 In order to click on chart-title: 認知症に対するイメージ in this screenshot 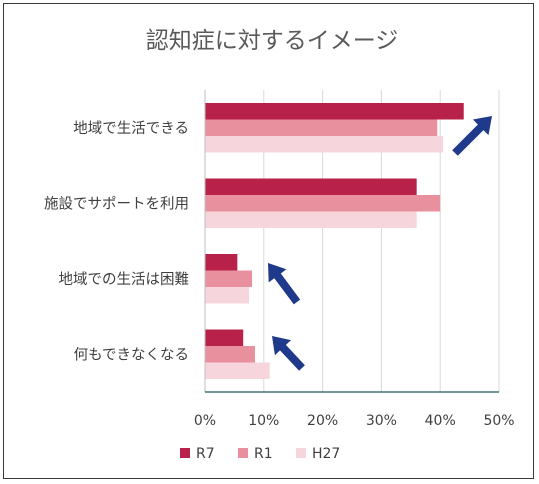, I will do `click(272, 41)`.